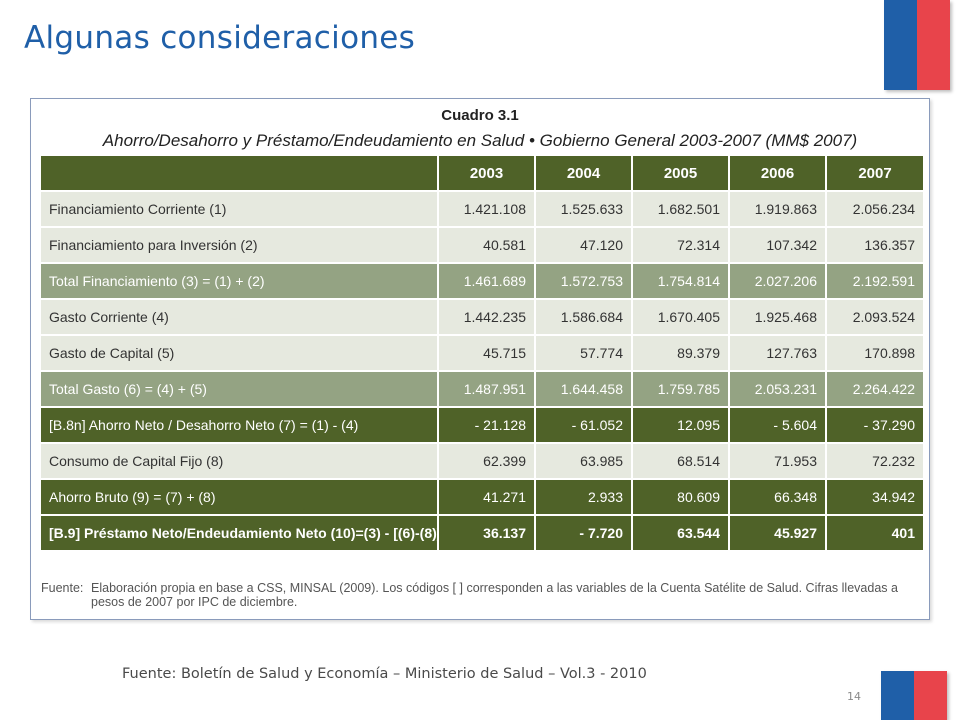 The image size is (960, 720). What do you see at coordinates (876, 282) in the screenshot?
I see `table-cell: 2.192.591` at bounding box center [876, 282].